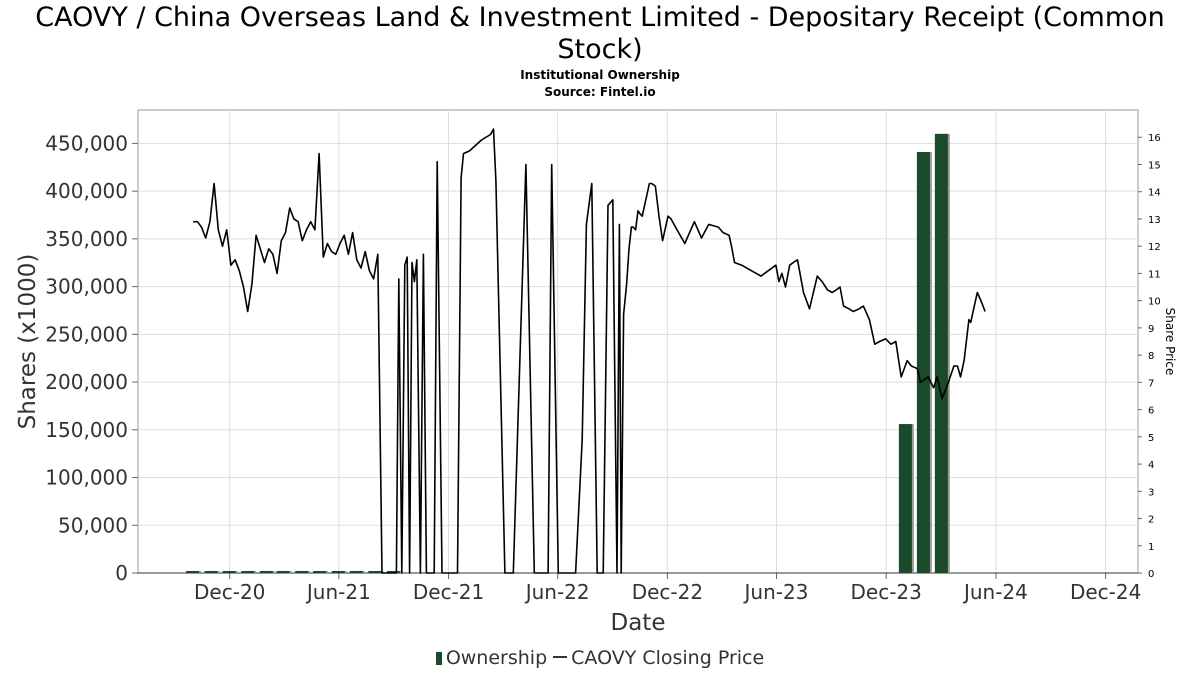 This screenshot has height=675, width=1200. I want to click on y-tick-label: 150,000, so click(86, 430).